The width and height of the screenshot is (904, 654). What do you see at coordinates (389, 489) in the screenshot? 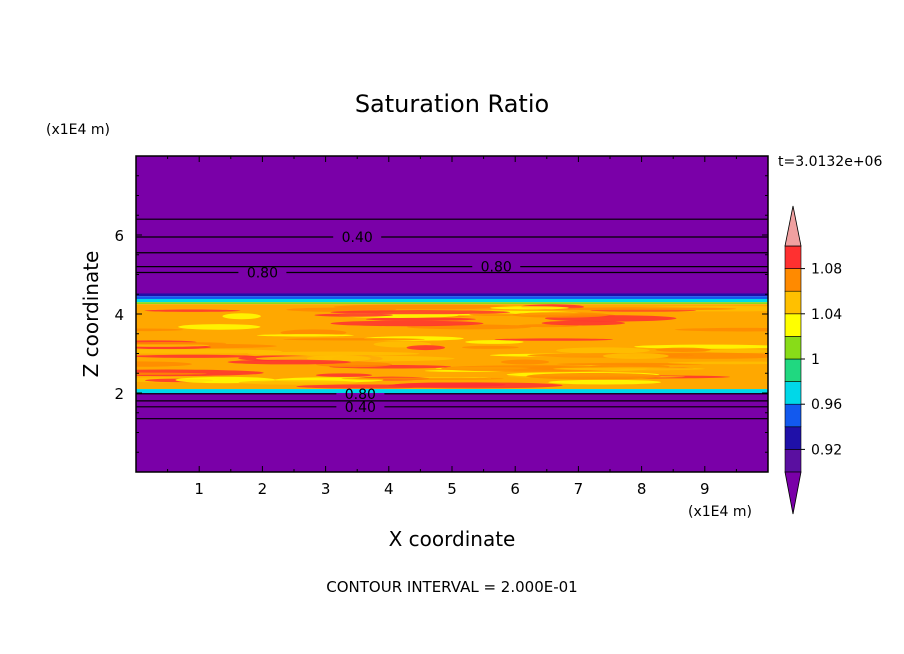
I see `x-tick-label: 4` at bounding box center [389, 489].